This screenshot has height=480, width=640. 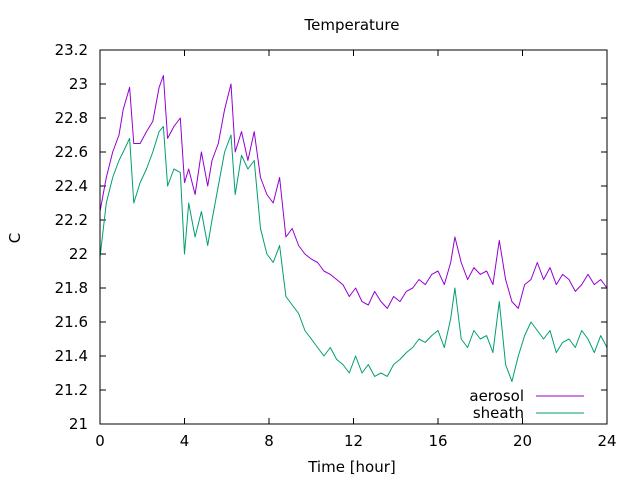 I want to click on y-tick-label: 22.6, so click(x=71, y=152).